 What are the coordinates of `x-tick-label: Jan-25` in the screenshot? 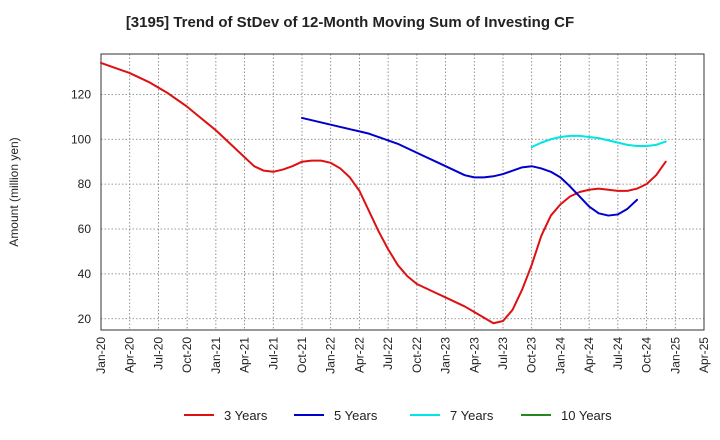 It's located at (675, 355).